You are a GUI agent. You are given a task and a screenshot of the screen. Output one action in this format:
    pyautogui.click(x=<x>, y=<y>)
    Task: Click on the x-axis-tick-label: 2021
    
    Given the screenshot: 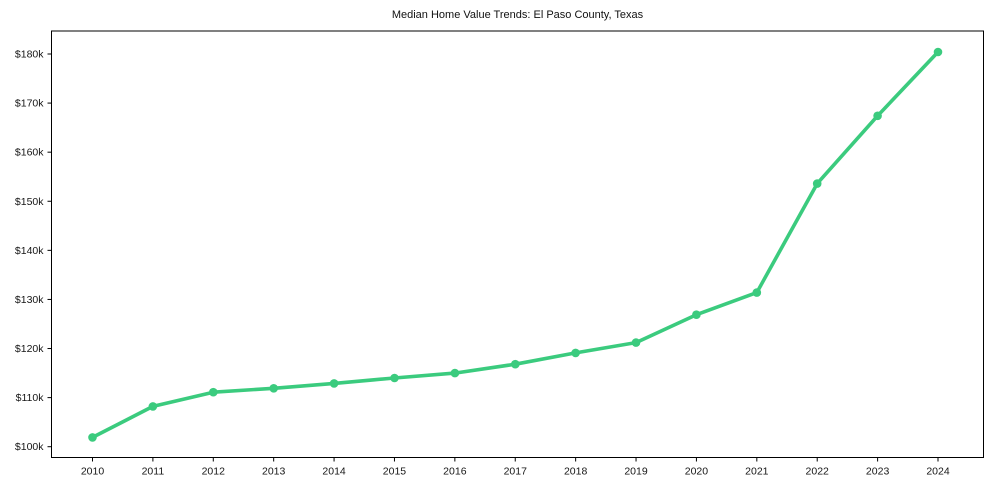 What is the action you would take?
    pyautogui.click(x=757, y=472)
    